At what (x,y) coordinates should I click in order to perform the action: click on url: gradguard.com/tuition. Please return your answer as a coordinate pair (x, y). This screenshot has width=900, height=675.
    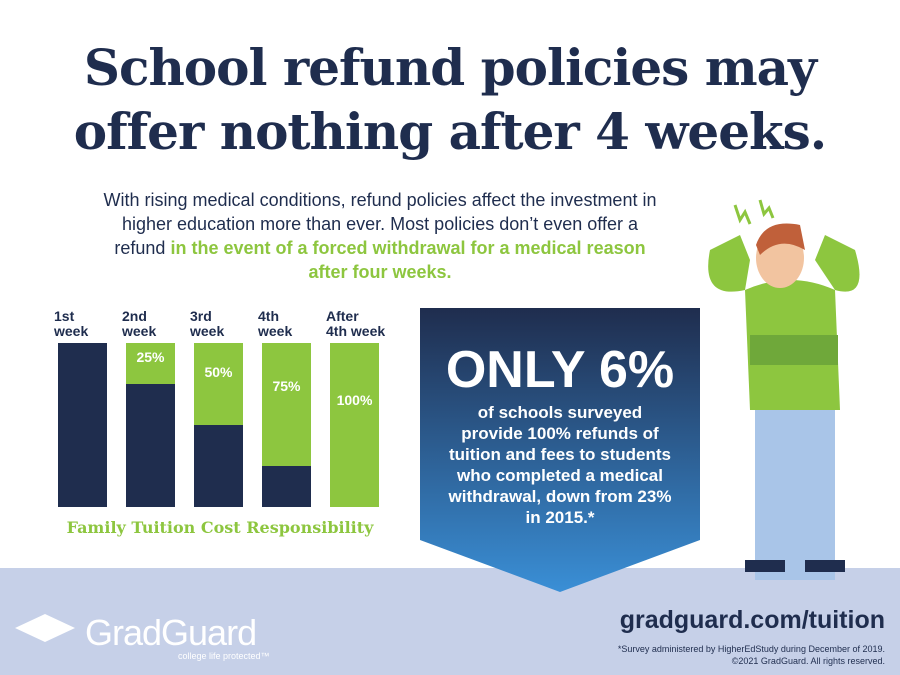
    Looking at the image, I should click on (752, 620).